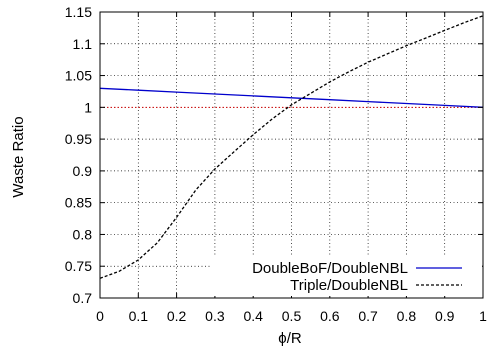 The width and height of the screenshot is (490, 350). I want to click on x-axis-label: ϕ/R, so click(290, 338).